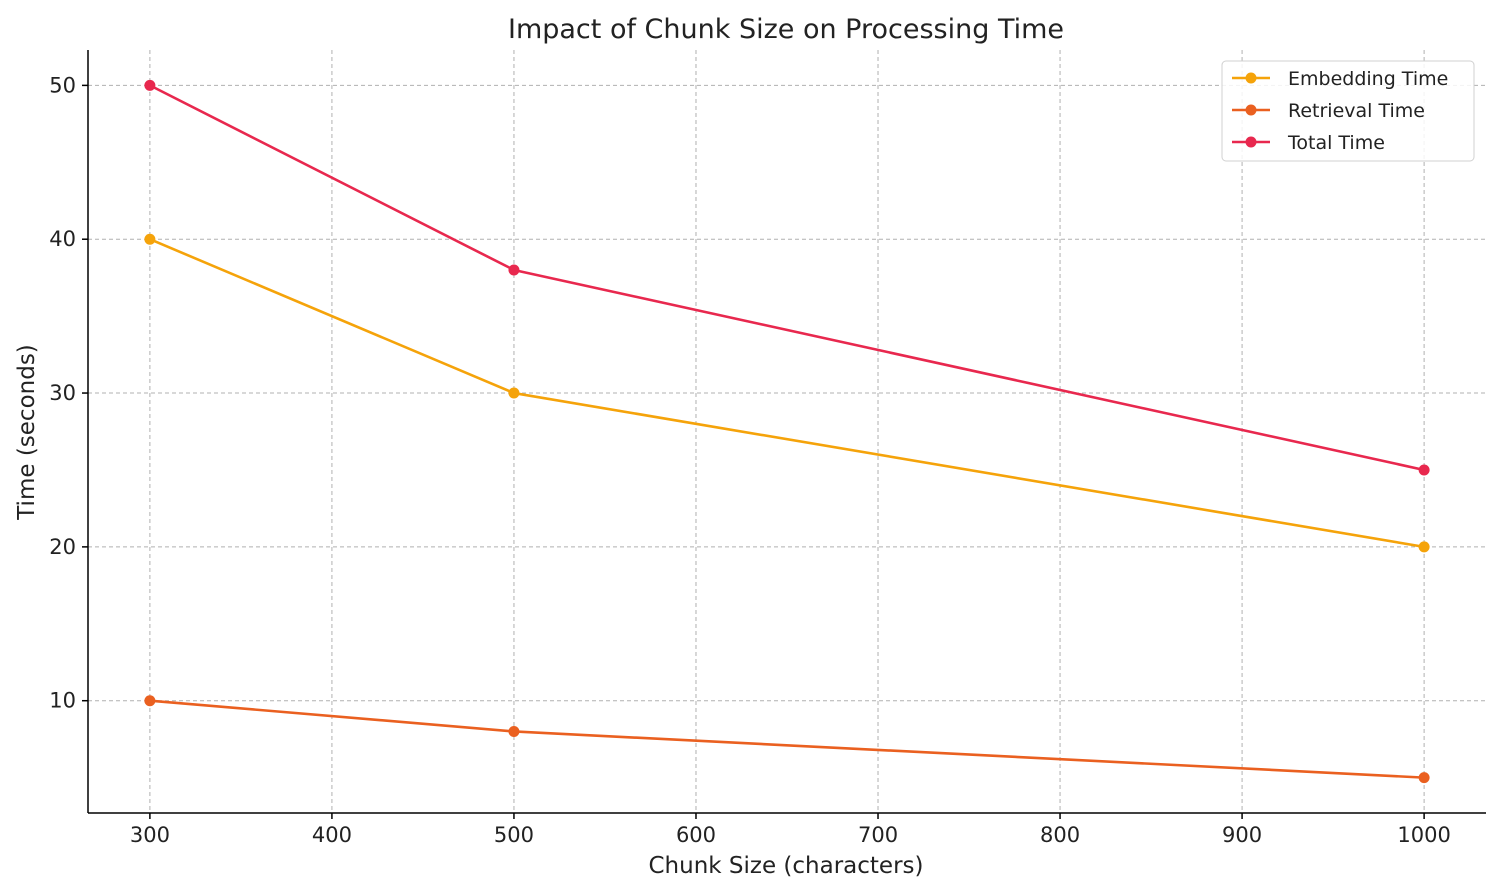 The height and width of the screenshot is (894, 1500). I want to click on legend-item: Embedding Time, so click(1340, 79).